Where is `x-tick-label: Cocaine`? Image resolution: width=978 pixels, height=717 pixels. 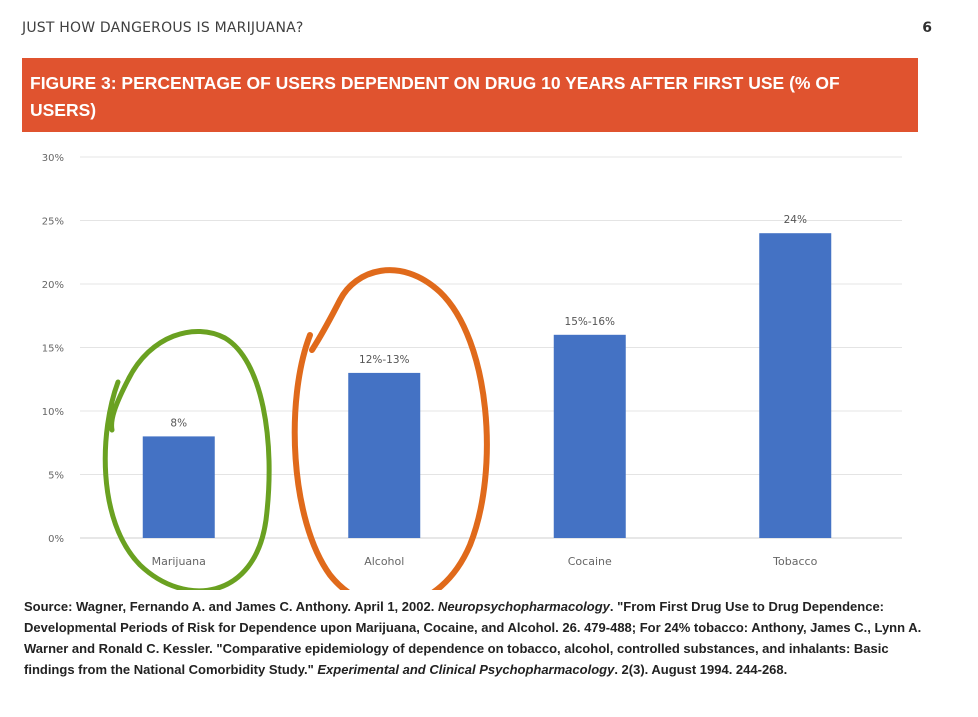 x-tick-label: Cocaine is located at coordinates (590, 561).